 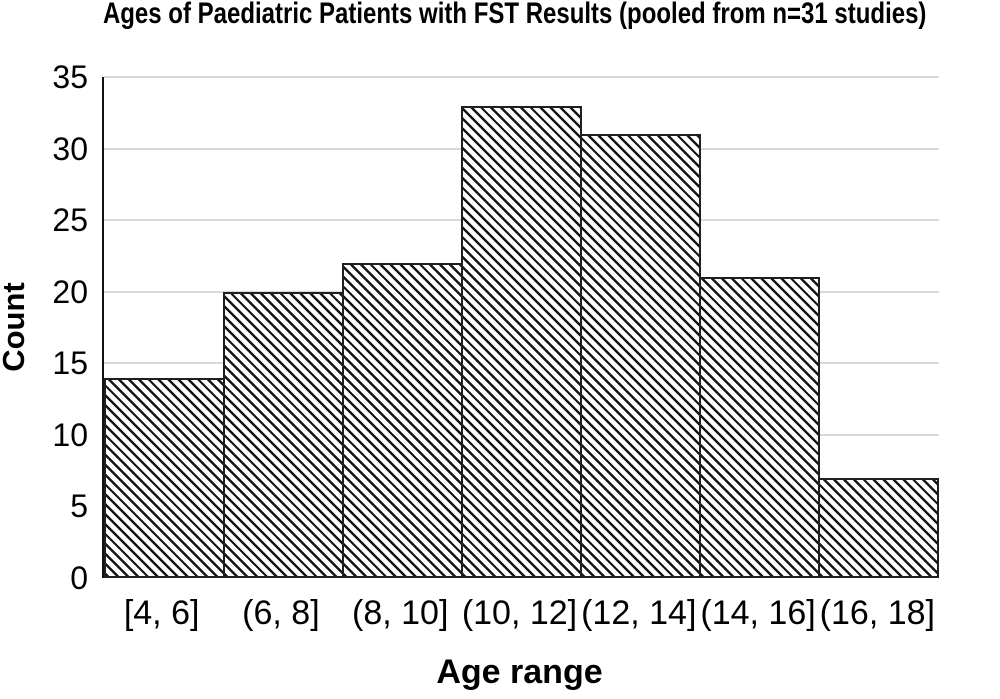 I want to click on y-tick-label: 25, so click(x=70, y=220).